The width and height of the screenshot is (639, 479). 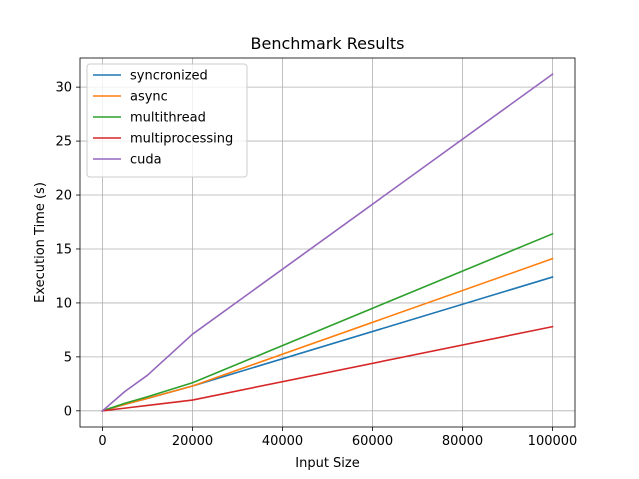 What do you see at coordinates (63, 142) in the screenshot?
I see `y-tick-label: 25` at bounding box center [63, 142].